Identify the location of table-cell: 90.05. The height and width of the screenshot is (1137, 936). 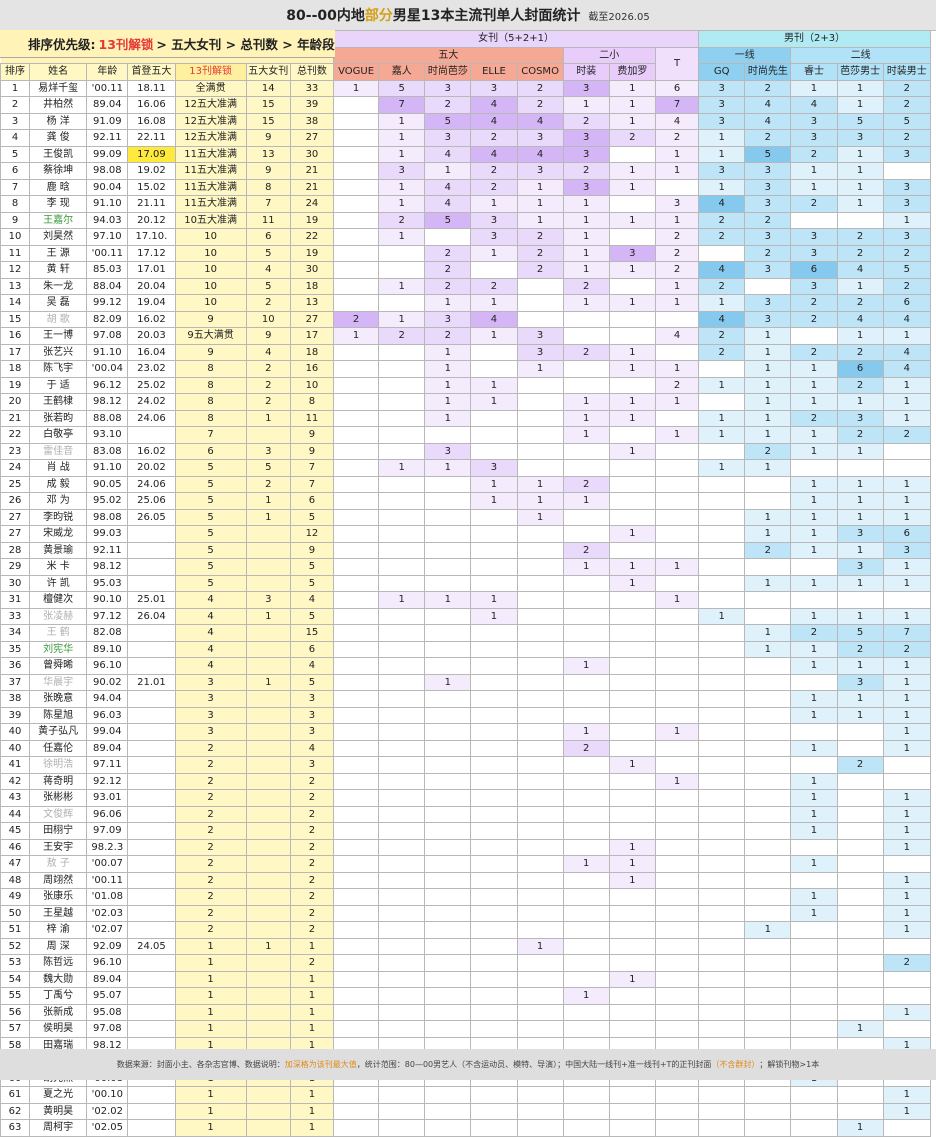
(107, 484).